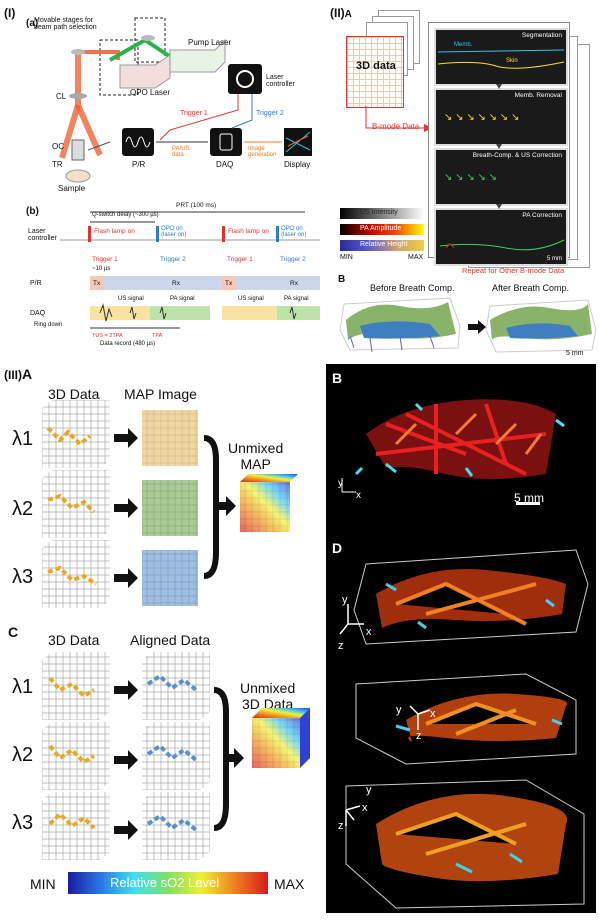  I want to click on axis-x-d3: x, so click(365, 808).